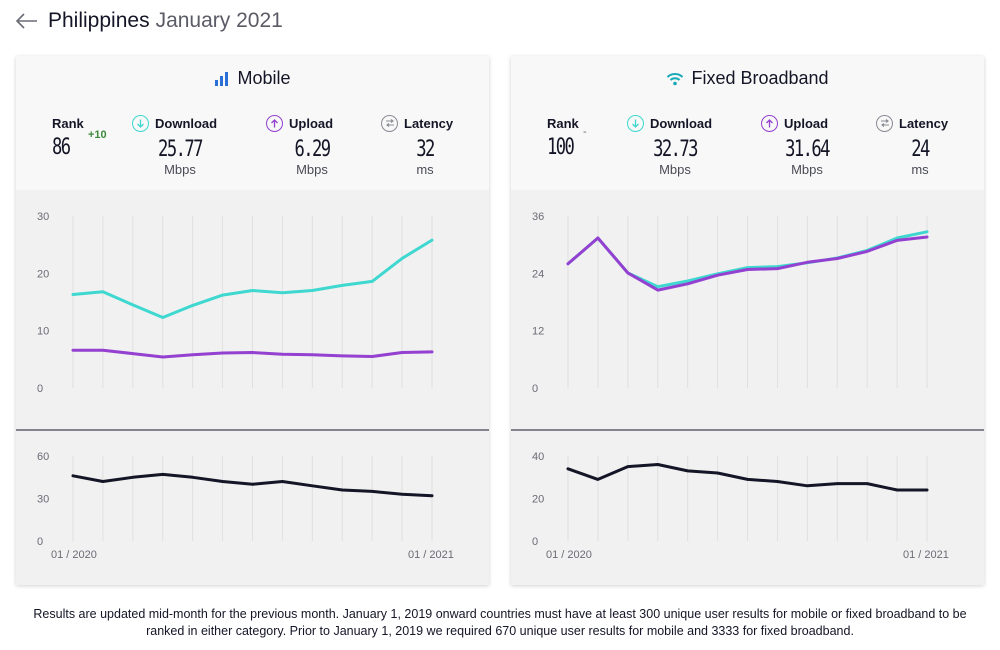  Describe the element at coordinates (807, 149) in the screenshot. I see `upload-value: 31.64` at that location.